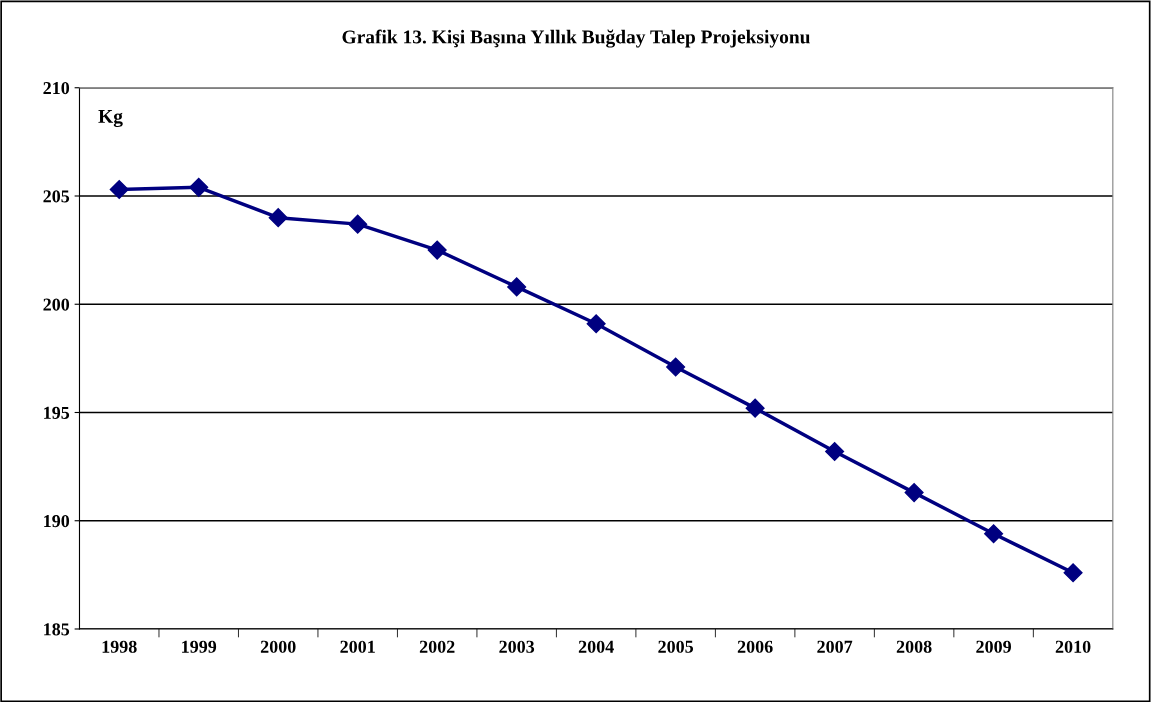 Image resolution: width=1152 pixels, height=702 pixels. I want to click on x-tick-label: 2007, so click(835, 646).